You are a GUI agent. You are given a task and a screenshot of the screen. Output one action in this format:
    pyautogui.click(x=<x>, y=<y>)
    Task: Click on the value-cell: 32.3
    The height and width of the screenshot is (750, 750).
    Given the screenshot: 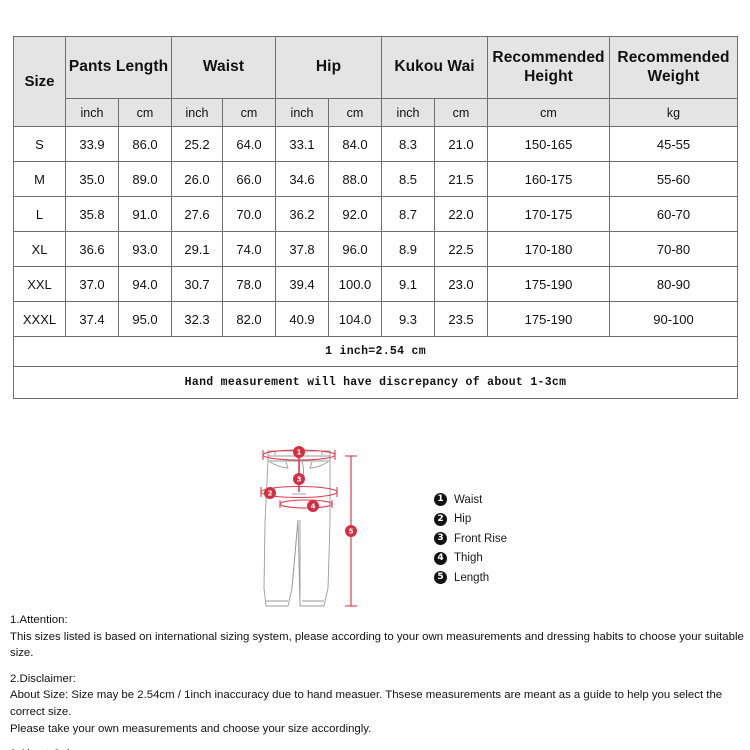 What is the action you would take?
    pyautogui.click(x=197, y=319)
    